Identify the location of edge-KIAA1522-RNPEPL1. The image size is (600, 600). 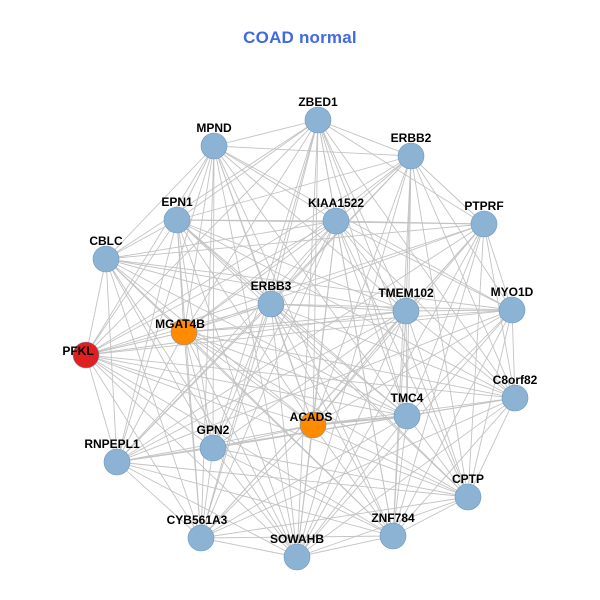
(226, 341).